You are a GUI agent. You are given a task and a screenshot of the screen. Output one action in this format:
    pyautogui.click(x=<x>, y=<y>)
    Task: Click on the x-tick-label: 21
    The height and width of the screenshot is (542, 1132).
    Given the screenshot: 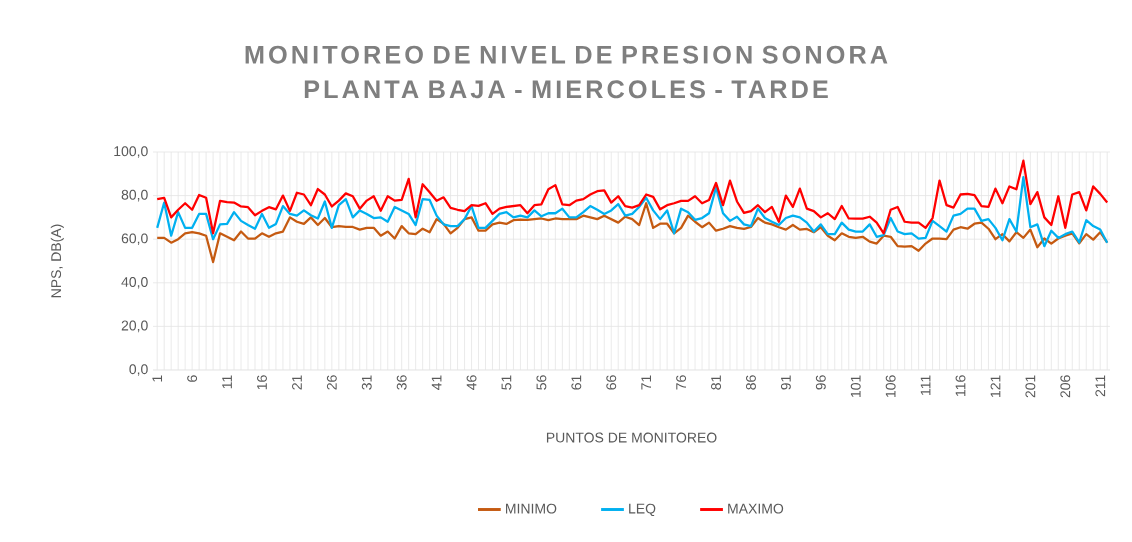 What is the action you would take?
    pyautogui.click(x=297, y=382)
    